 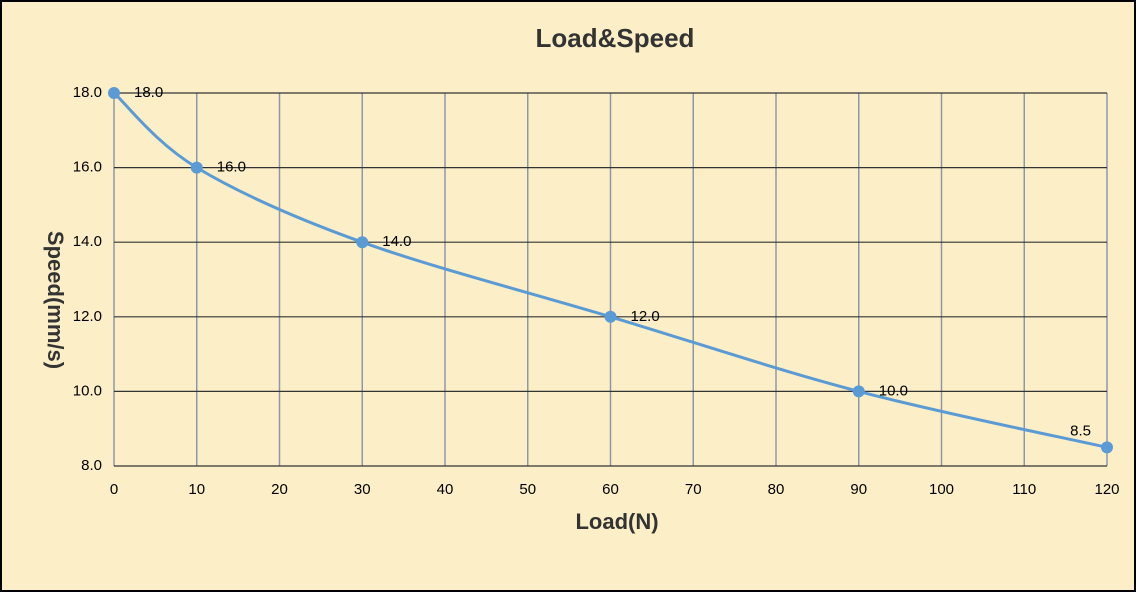 What do you see at coordinates (645, 316) in the screenshot?
I see `data-label: 12.0` at bounding box center [645, 316].